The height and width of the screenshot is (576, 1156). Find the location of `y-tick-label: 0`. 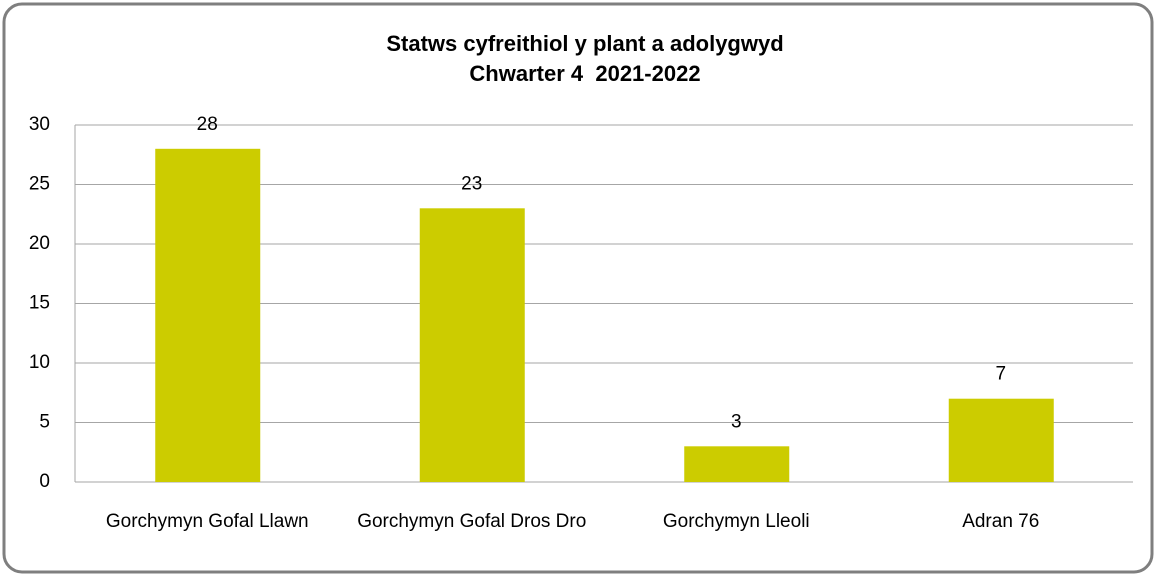

y-tick-label: 0 is located at coordinates (44, 481).